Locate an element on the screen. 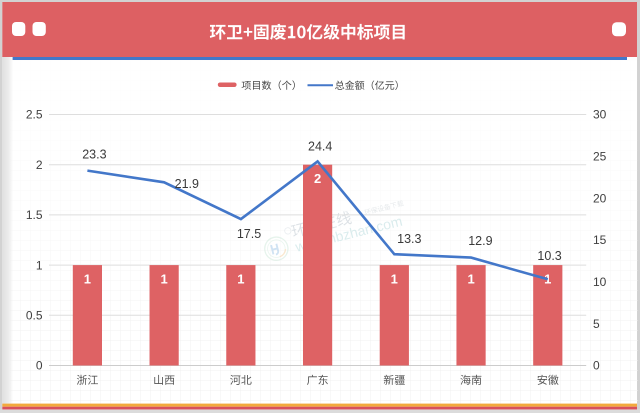  svg-text: 0.5 is located at coordinates (34, 316).